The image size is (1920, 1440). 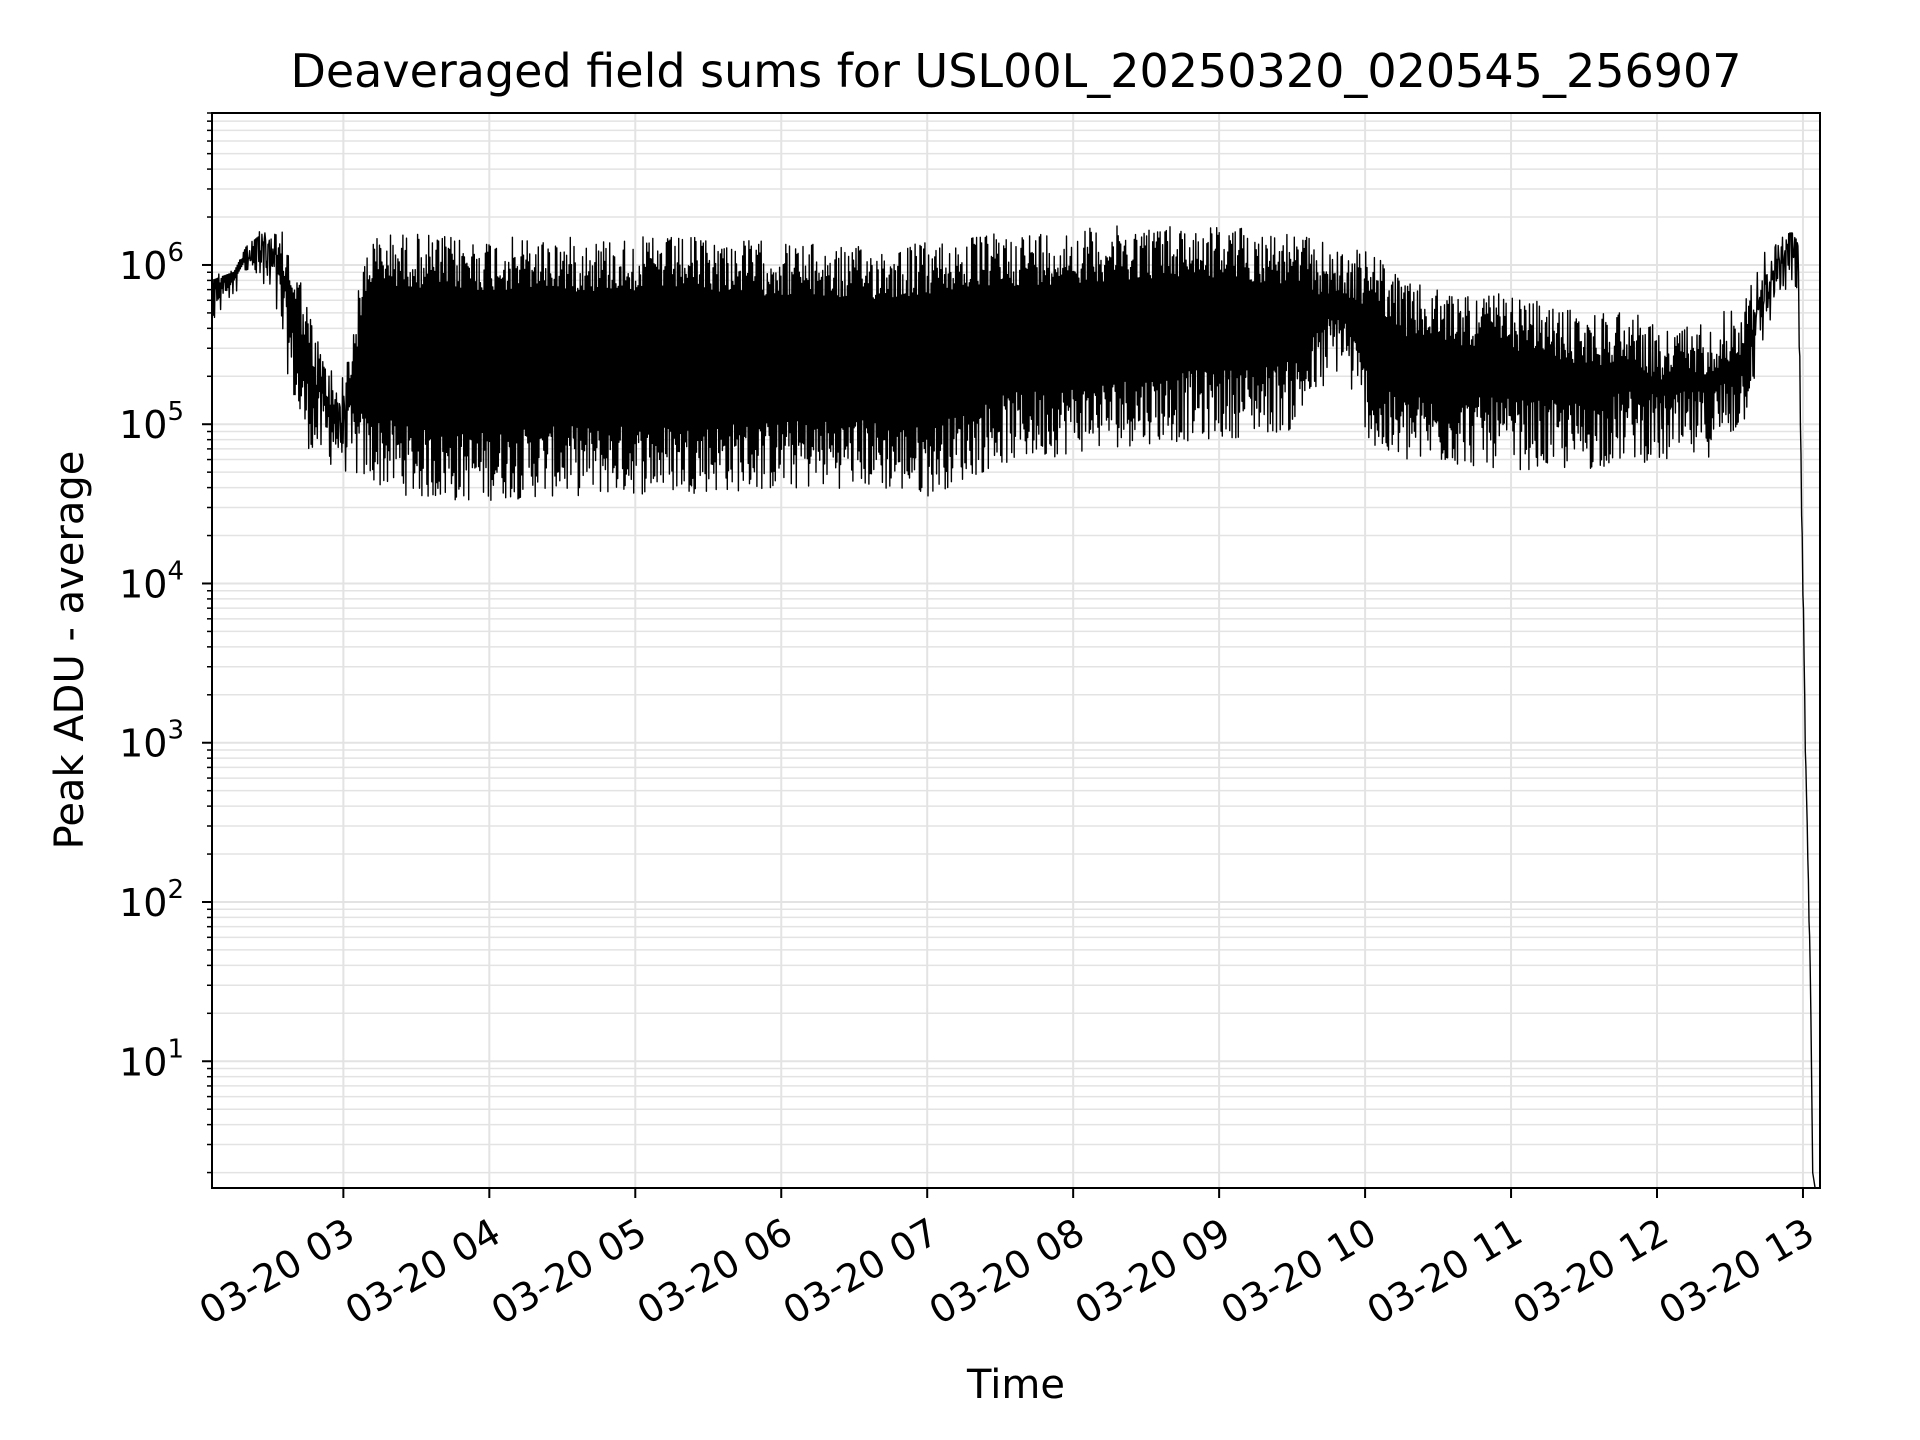 I want to click on y-tick-exponent: 1, so click(x=175, y=1049).